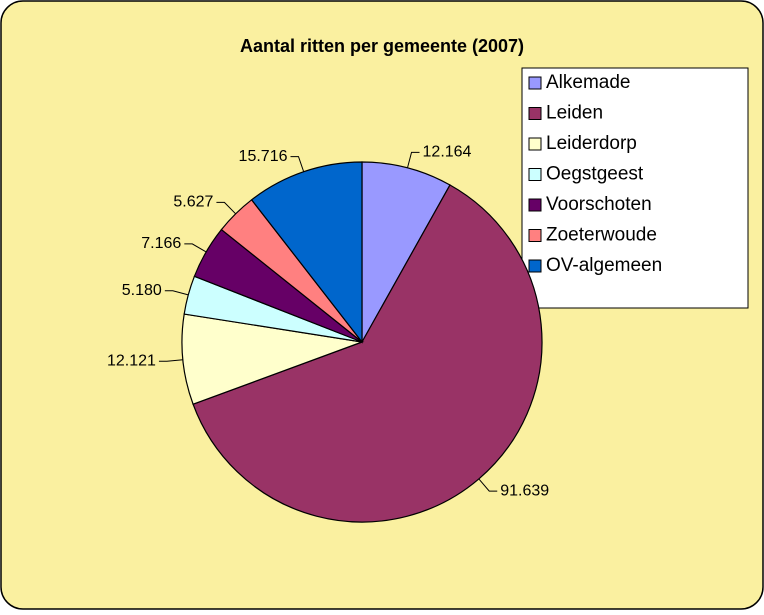  What do you see at coordinates (524, 490) in the screenshot?
I see `data-label: 91.639` at bounding box center [524, 490].